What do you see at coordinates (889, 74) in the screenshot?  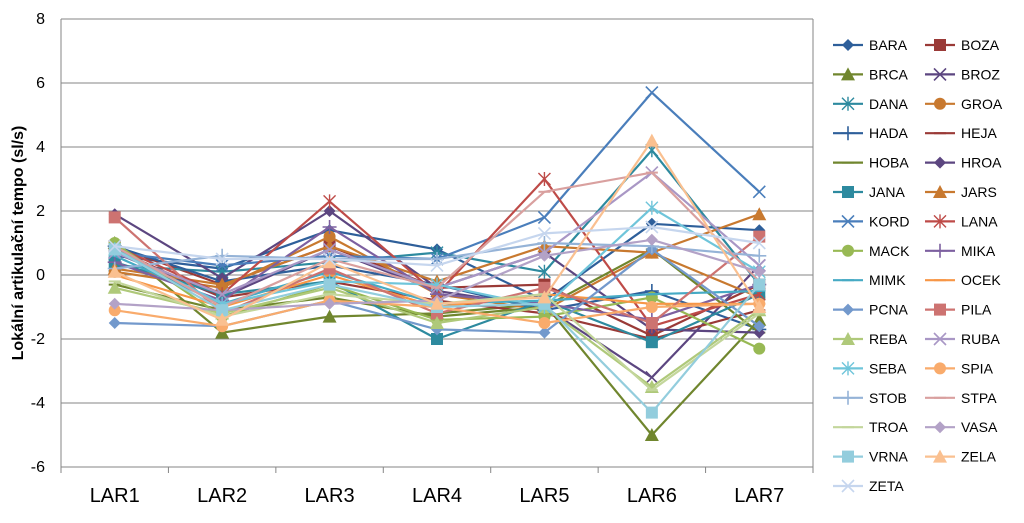 I see `legend-label: BRCA` at bounding box center [889, 74].